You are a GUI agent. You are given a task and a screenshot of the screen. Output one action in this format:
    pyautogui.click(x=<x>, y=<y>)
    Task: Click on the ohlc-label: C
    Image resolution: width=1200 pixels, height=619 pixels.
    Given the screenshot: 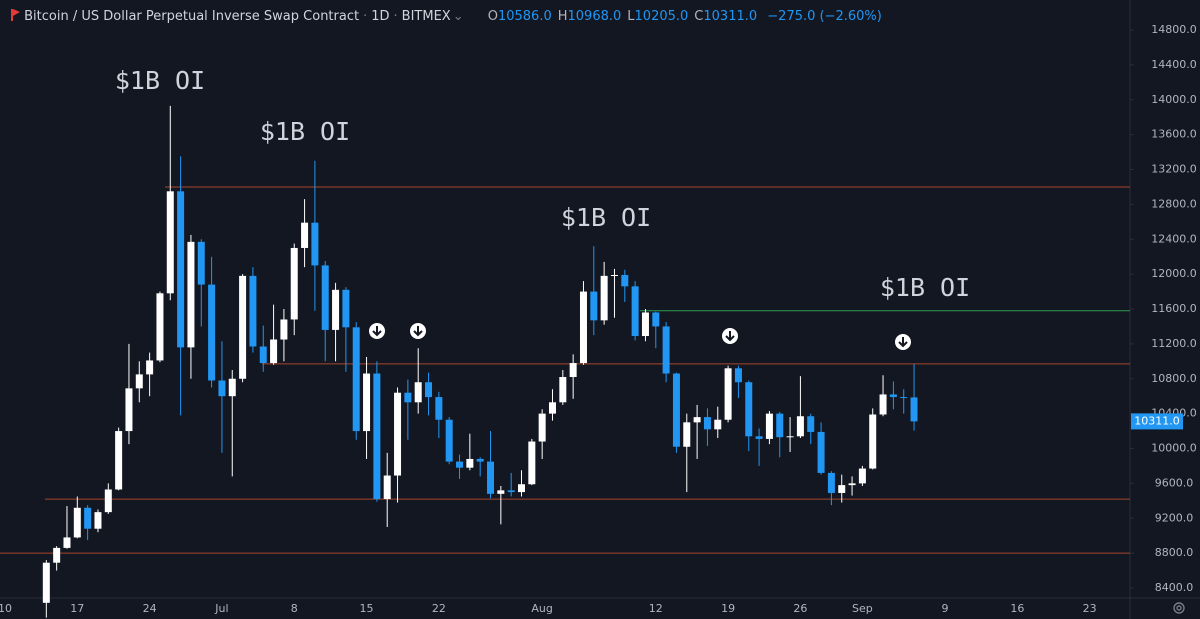 What is the action you would take?
    pyautogui.click(x=699, y=16)
    